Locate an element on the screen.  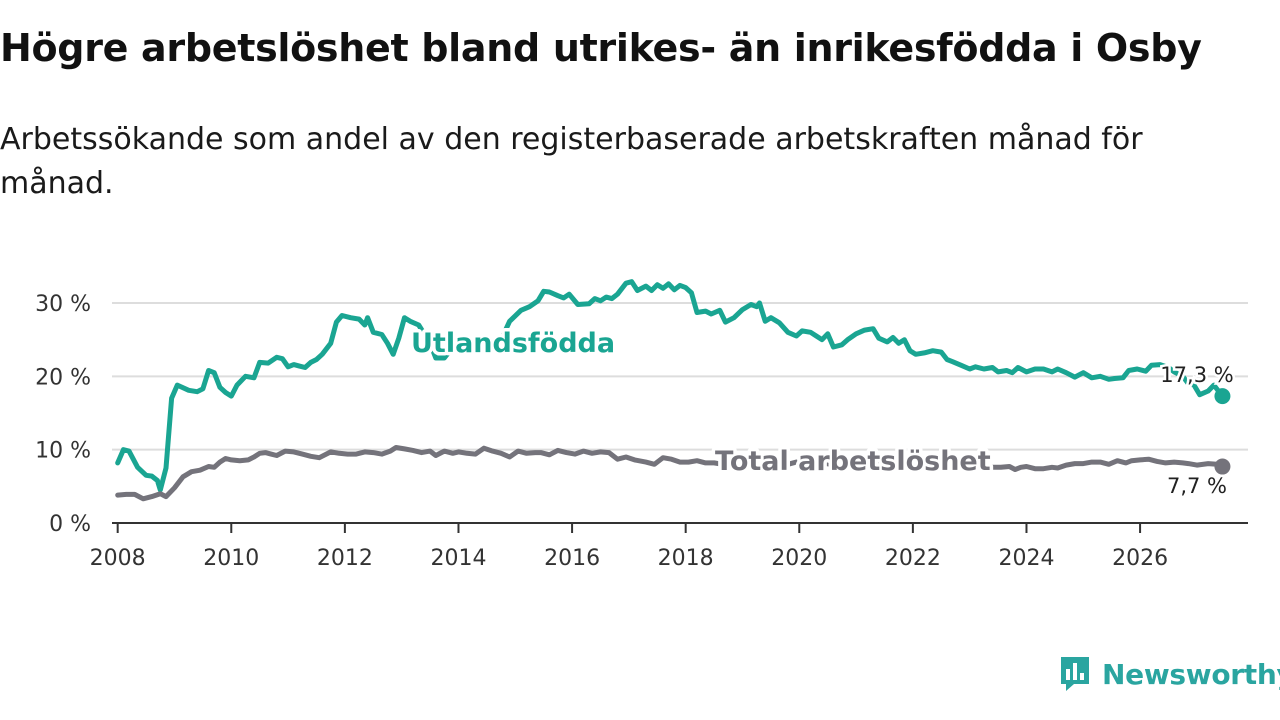
total-unemployment-end-dot is located at coordinates (1222, 466).